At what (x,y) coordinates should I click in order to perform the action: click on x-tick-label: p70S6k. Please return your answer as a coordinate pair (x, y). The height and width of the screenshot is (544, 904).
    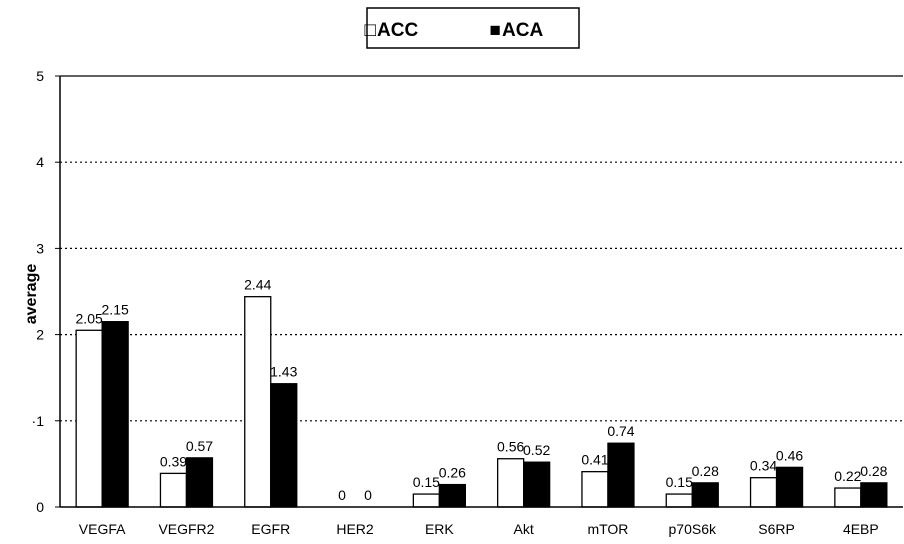
    Looking at the image, I should click on (693, 529).